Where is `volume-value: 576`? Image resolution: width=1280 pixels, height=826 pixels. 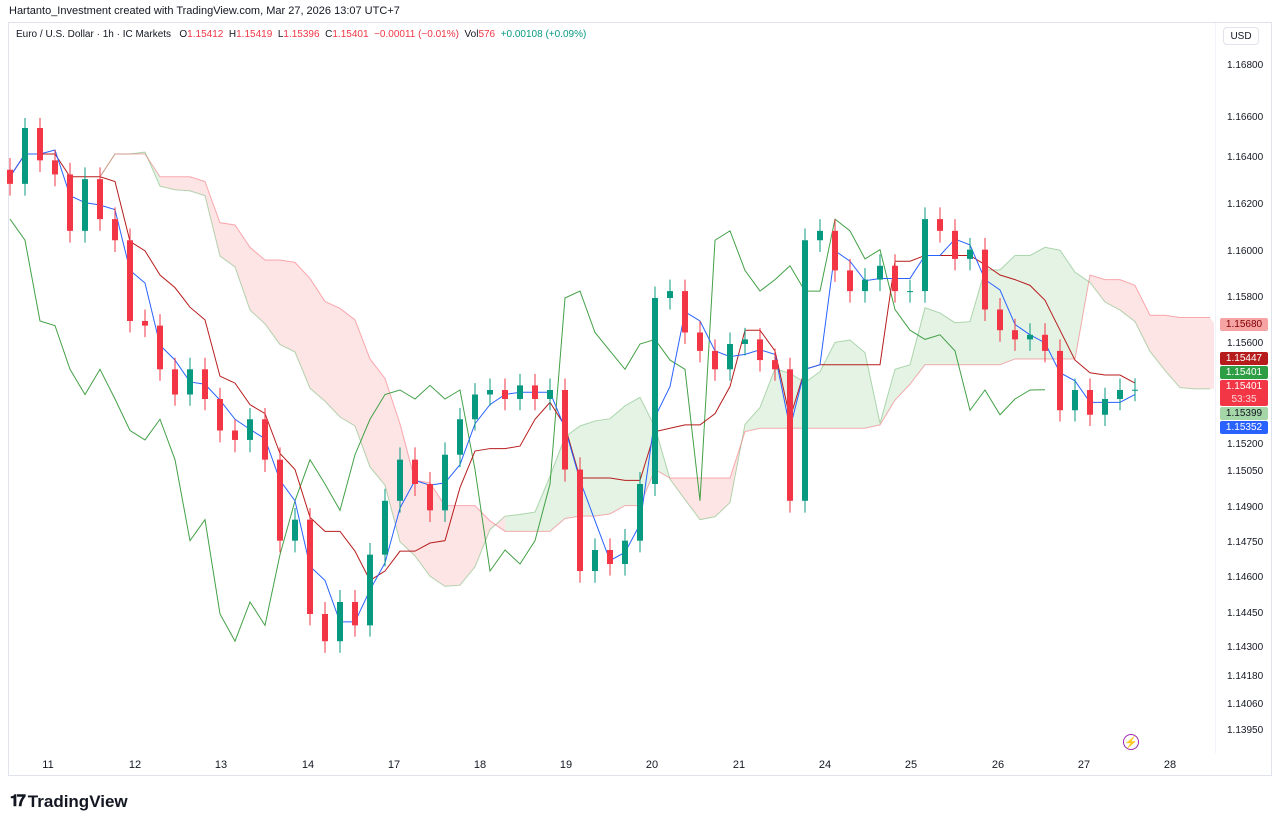 volume-value: 576 is located at coordinates (487, 34).